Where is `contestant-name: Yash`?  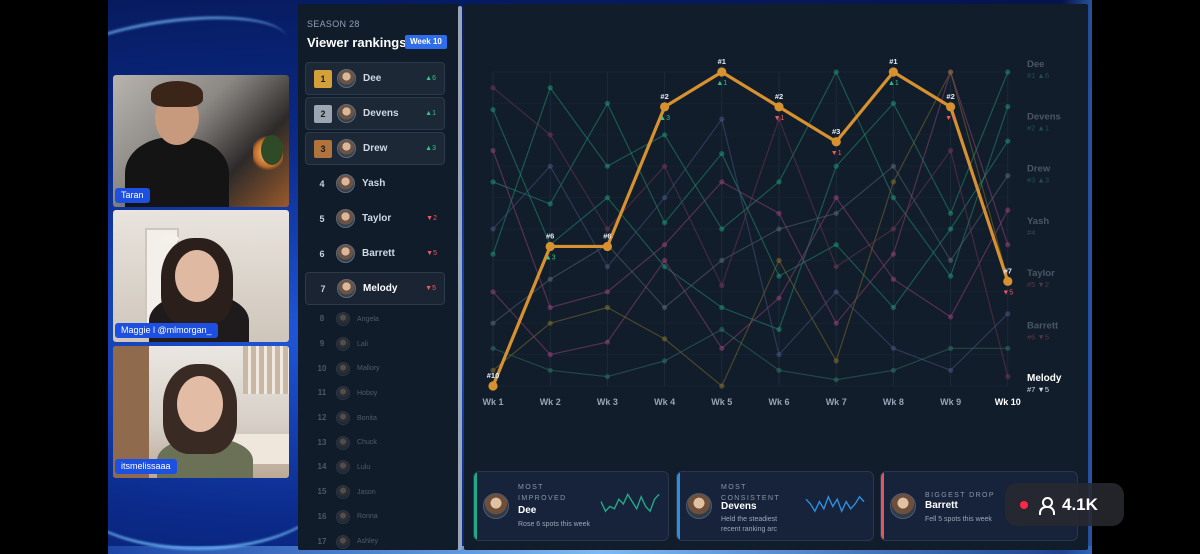
contestant-name: Yash is located at coordinates (374, 183).